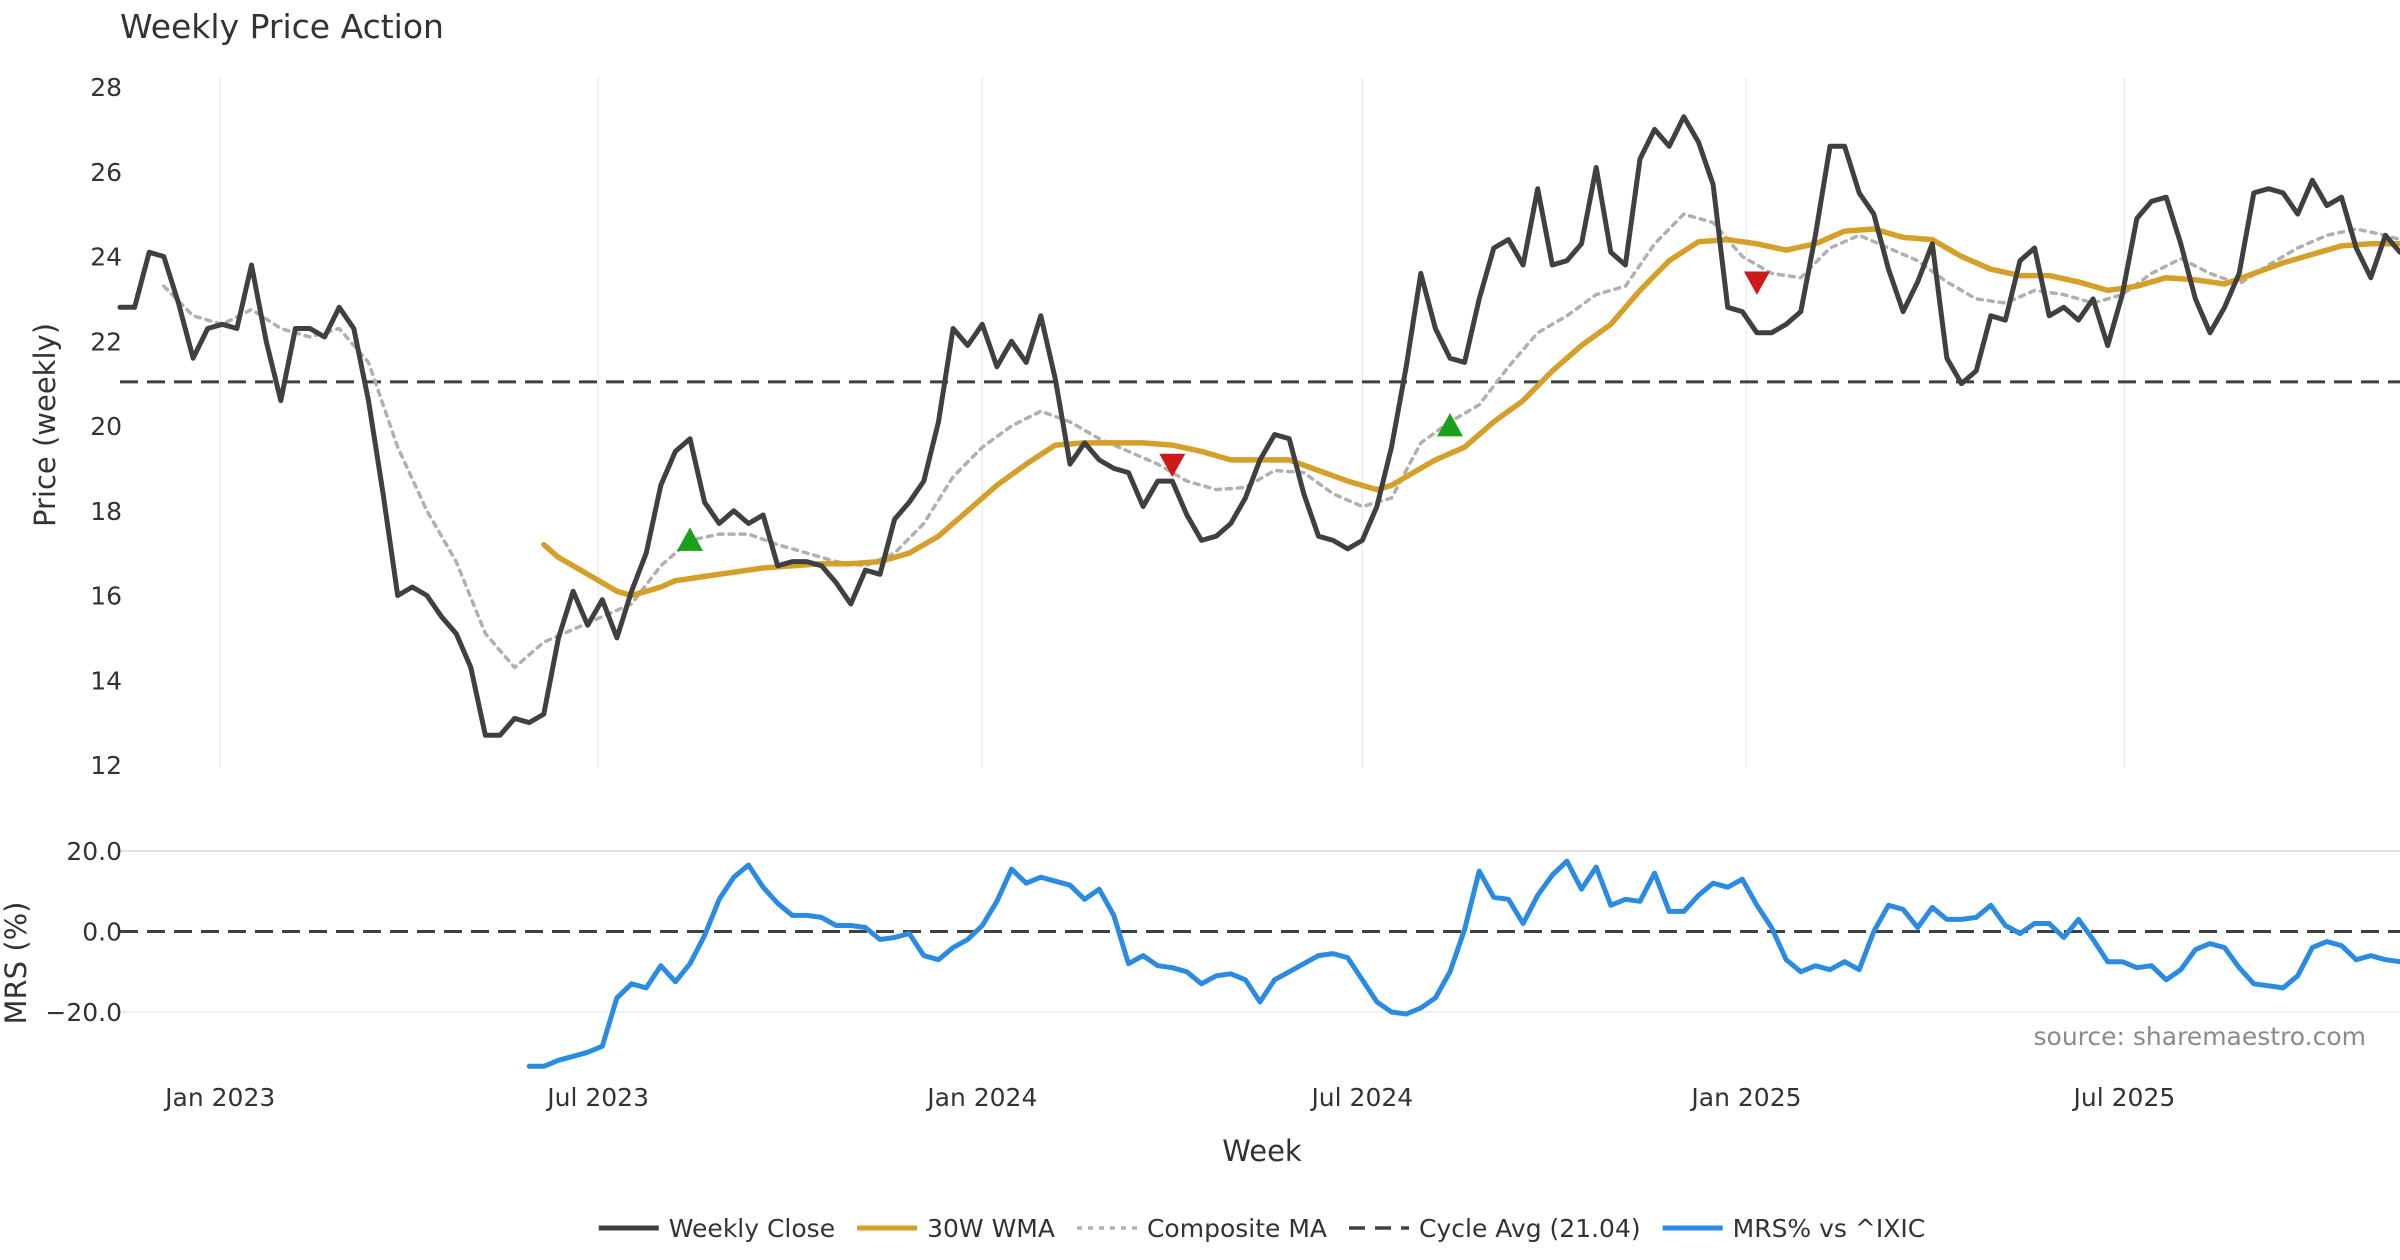  Describe the element at coordinates (106, 87) in the screenshot. I see `price-y-tick: 28` at that location.